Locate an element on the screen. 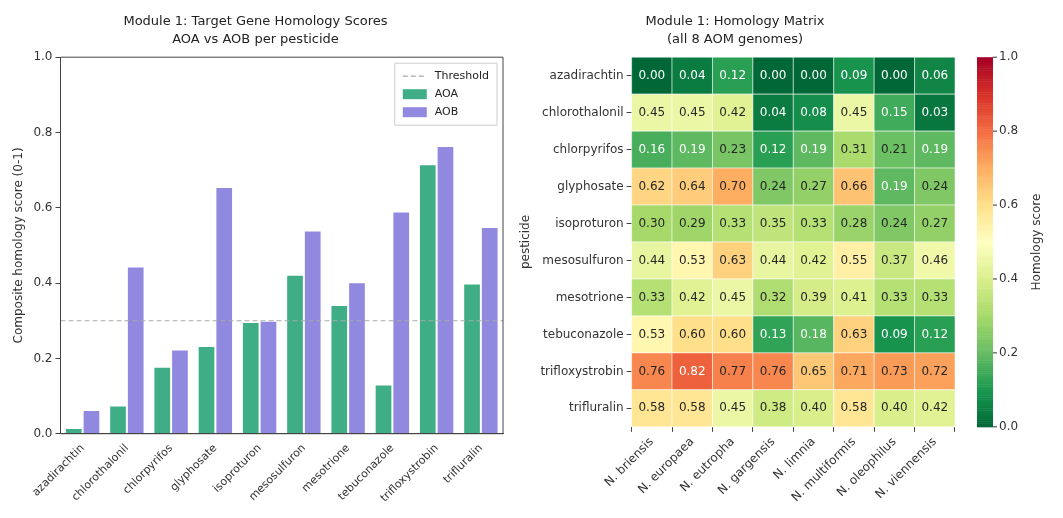 Image resolution: width=1063 pixels, height=518 pixels. data-label: 0.46 is located at coordinates (935, 259).